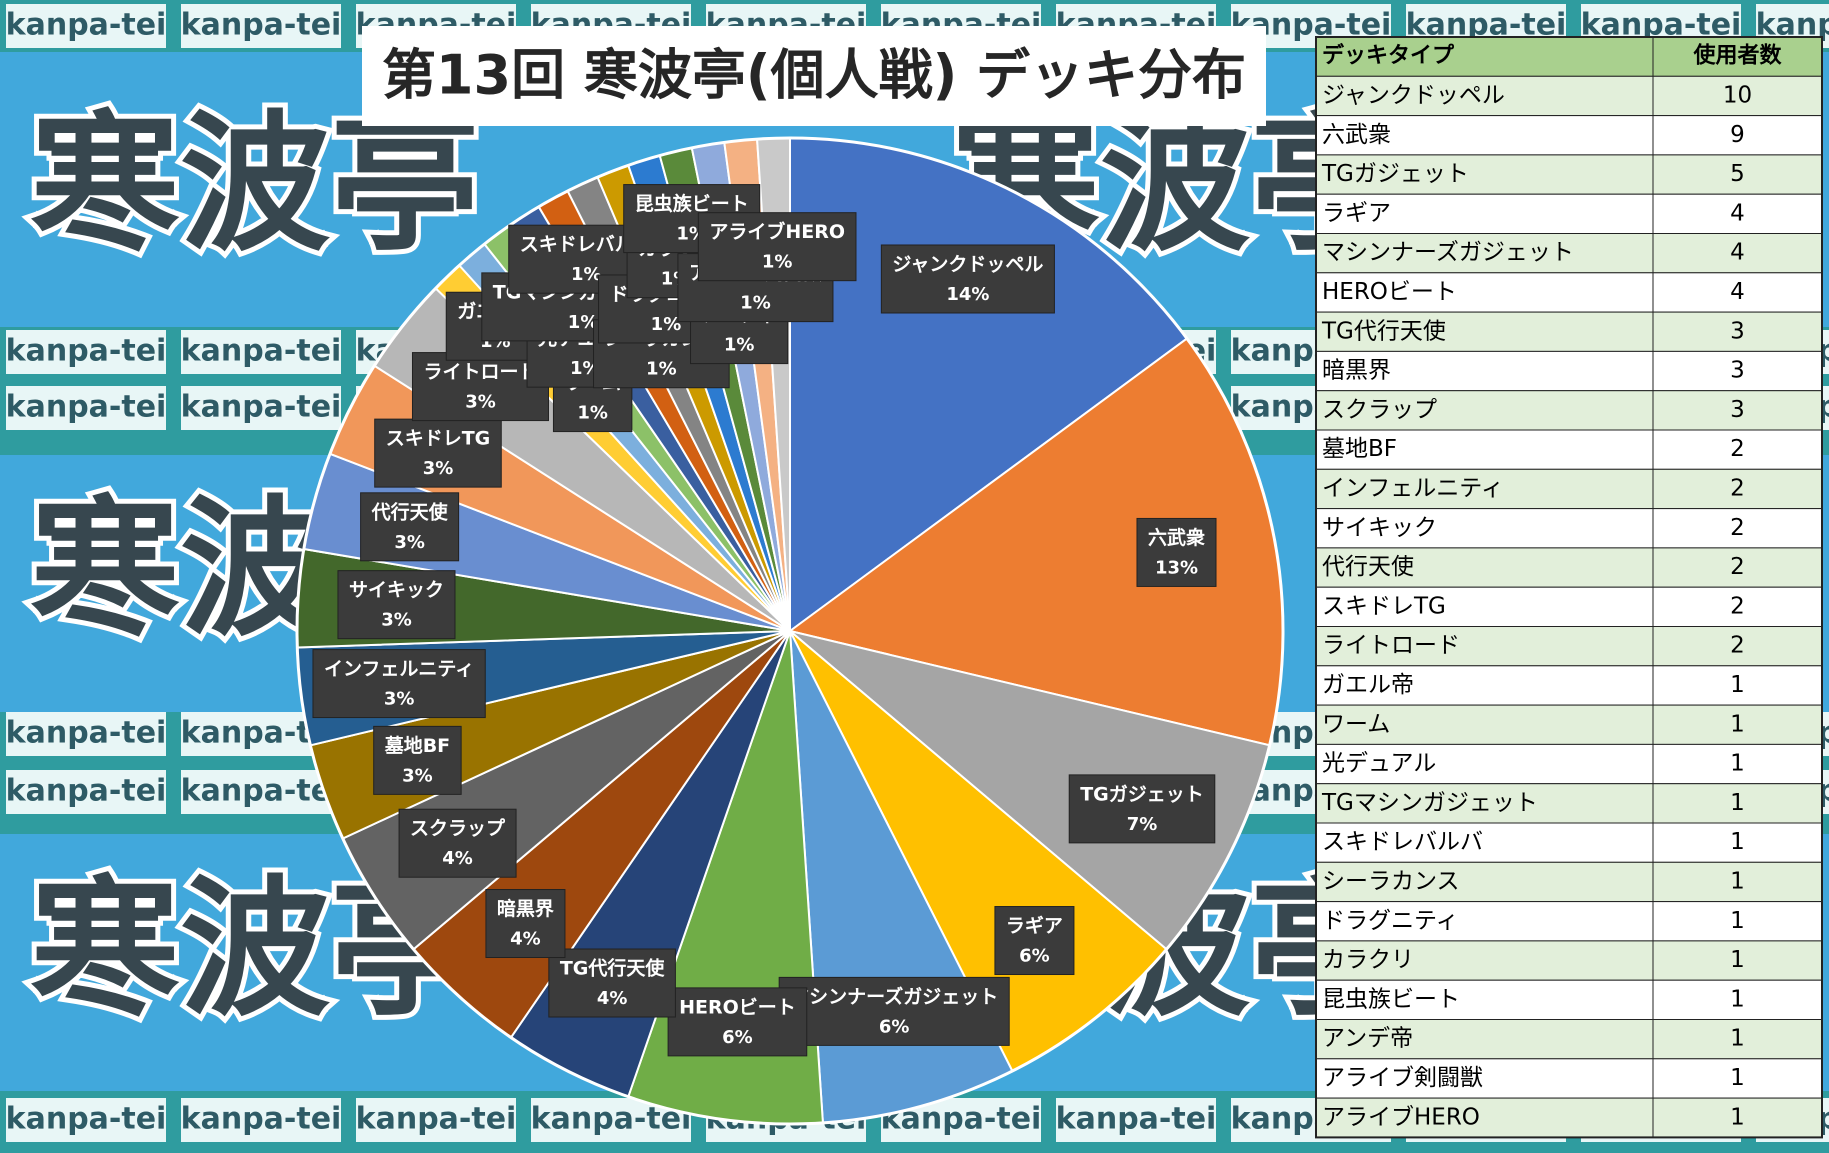 The width and height of the screenshot is (1829, 1153). What do you see at coordinates (1737, 331) in the screenshot?
I see `table-cell: 3` at bounding box center [1737, 331].